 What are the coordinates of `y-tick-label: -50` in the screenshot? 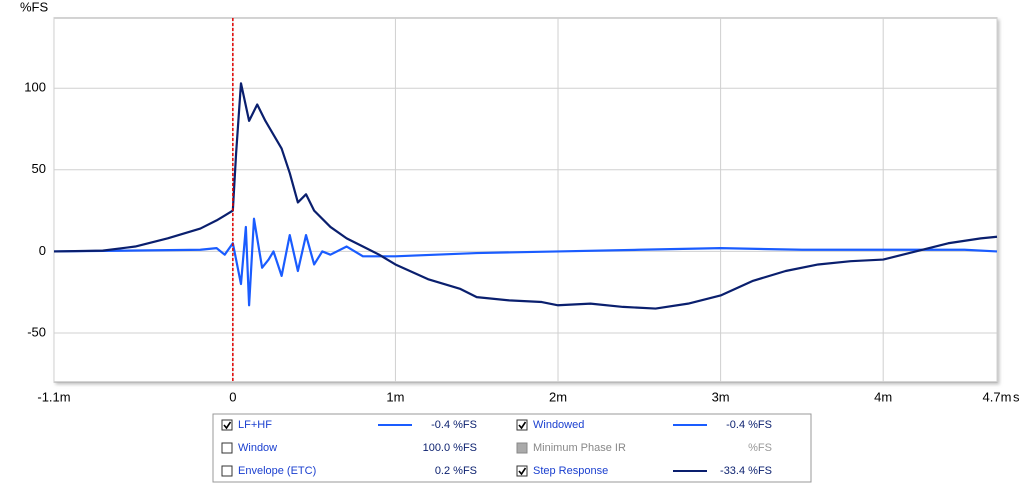 It's located at (36, 331).